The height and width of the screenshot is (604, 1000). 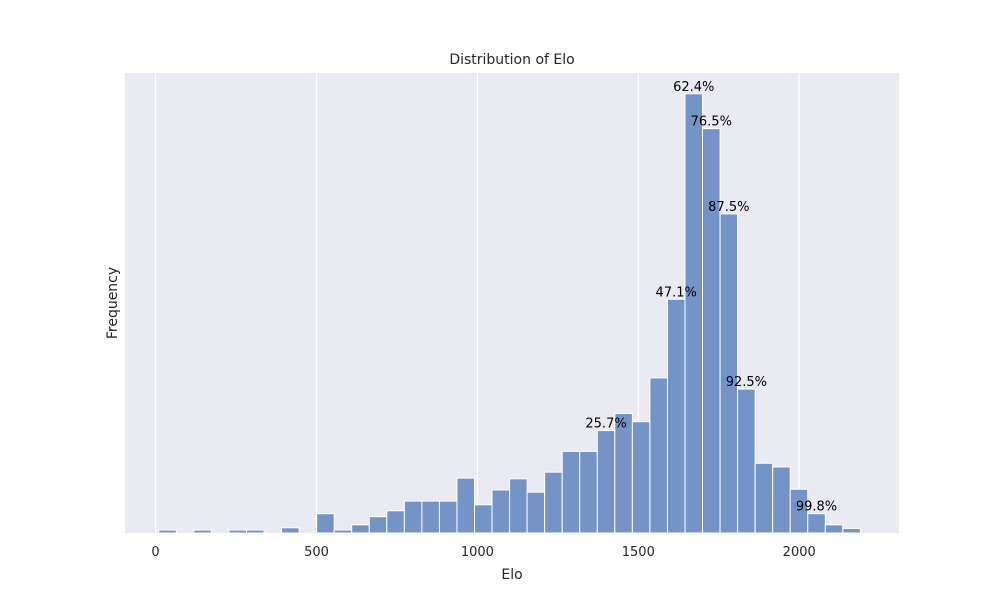 I want to click on x-tick-label: 500, so click(x=316, y=552).